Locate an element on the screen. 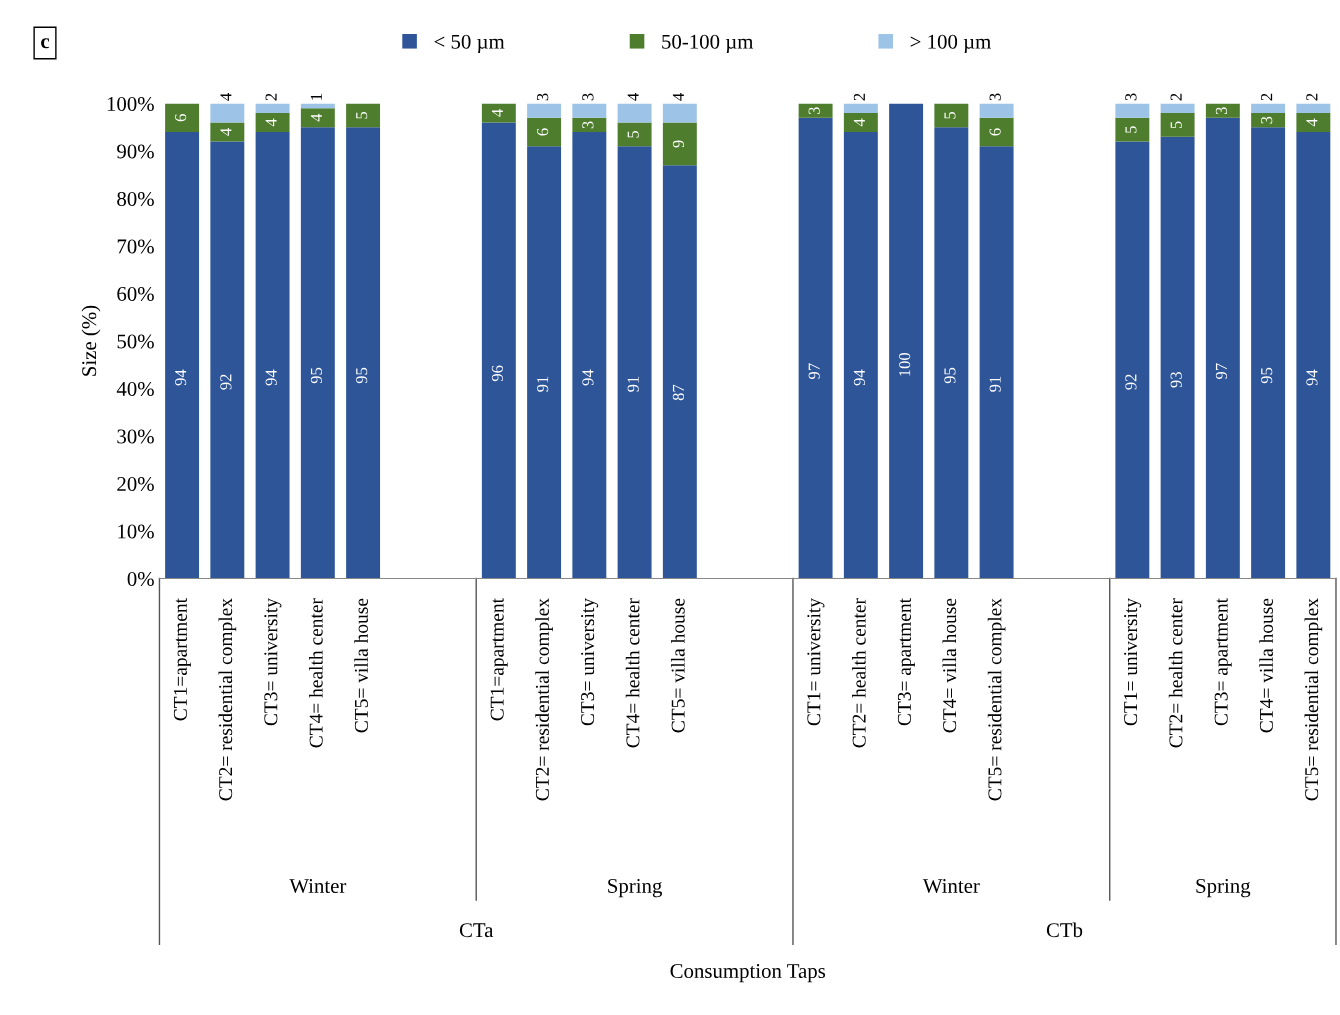 This screenshot has width=1340, height=1015. text: Spring is located at coordinates (635, 888).